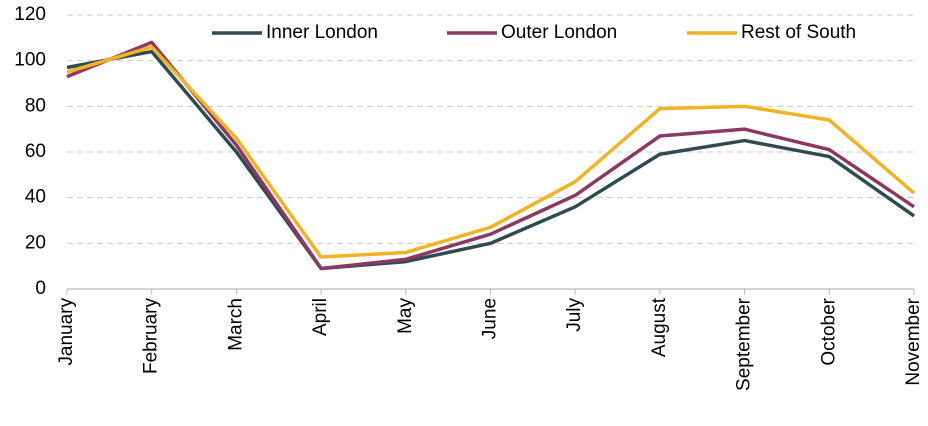 Image resolution: width=928 pixels, height=426 pixels. I want to click on legend-label: Inner London, so click(322, 32).